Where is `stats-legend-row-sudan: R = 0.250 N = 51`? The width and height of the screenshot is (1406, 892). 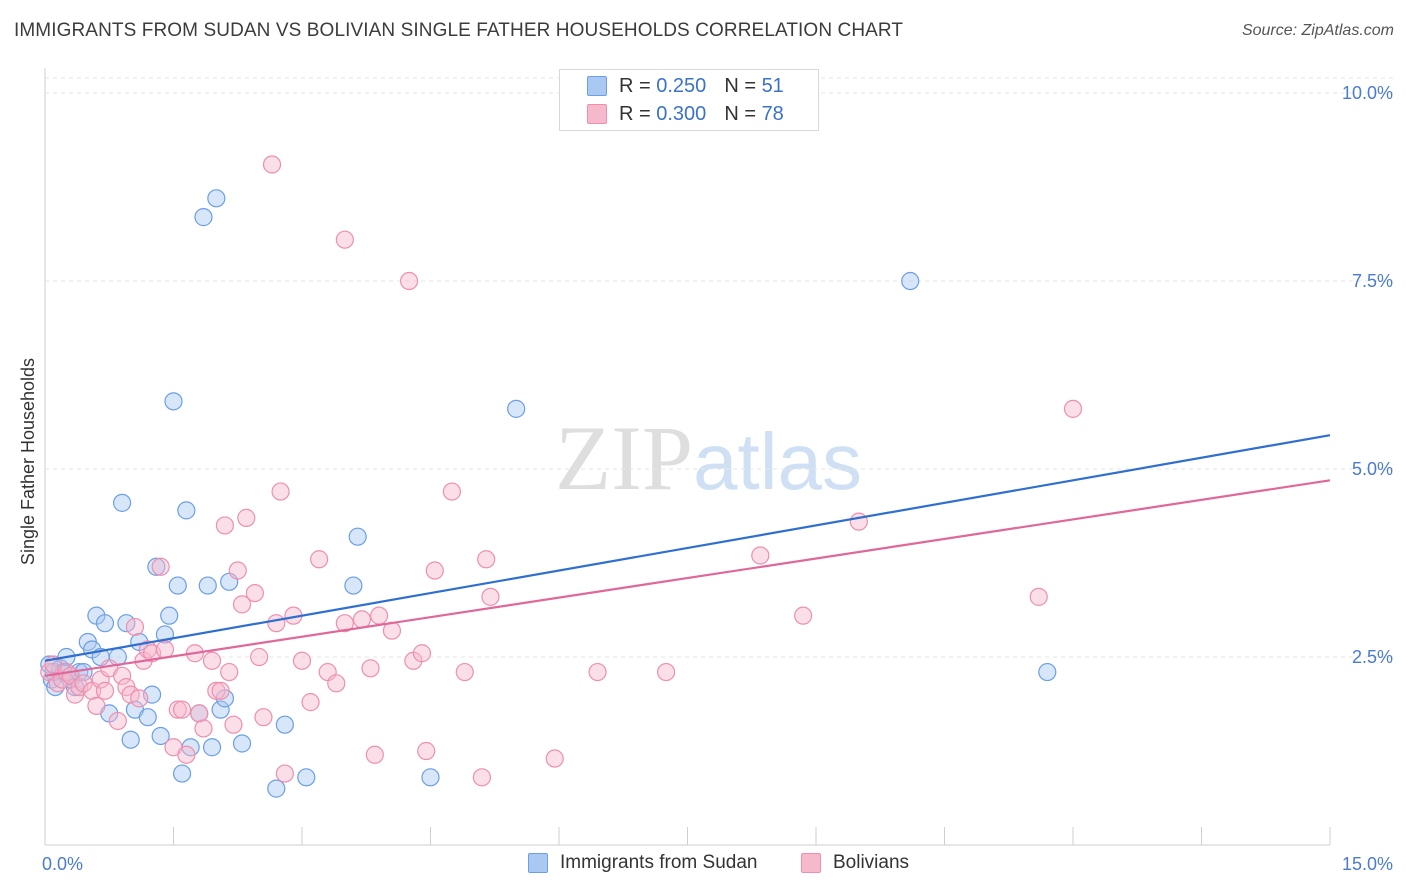
stats-legend-row-sudan: R = 0.250 N = 51 is located at coordinates (672, 86).